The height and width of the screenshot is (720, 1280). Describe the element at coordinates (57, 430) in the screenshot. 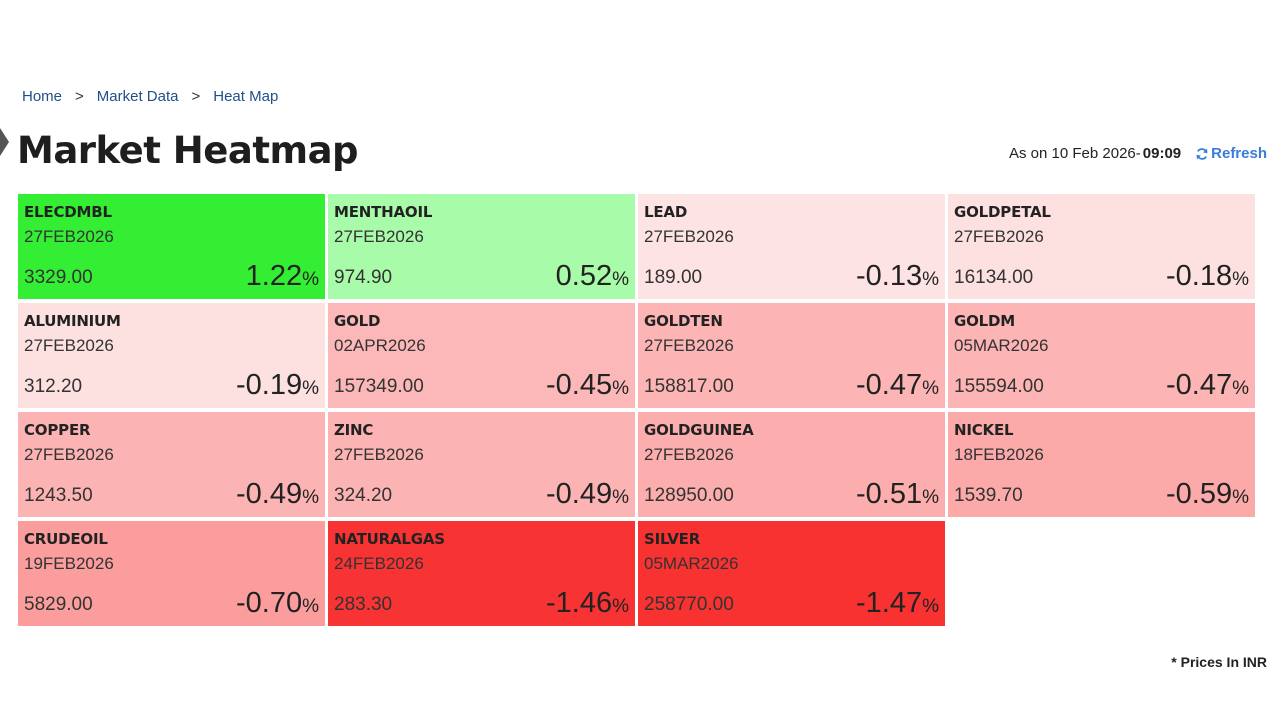

I see `tile-symbol: COPPER` at that location.